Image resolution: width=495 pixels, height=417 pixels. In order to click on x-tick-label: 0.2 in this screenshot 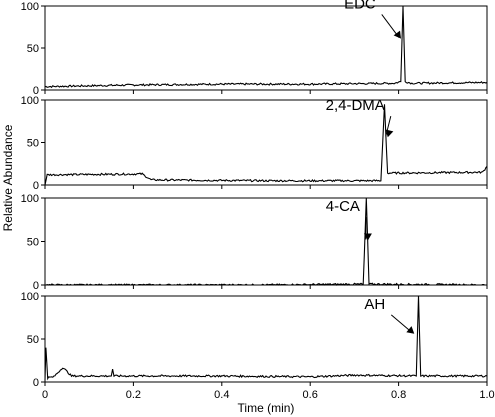, I will do `click(133, 395)`.